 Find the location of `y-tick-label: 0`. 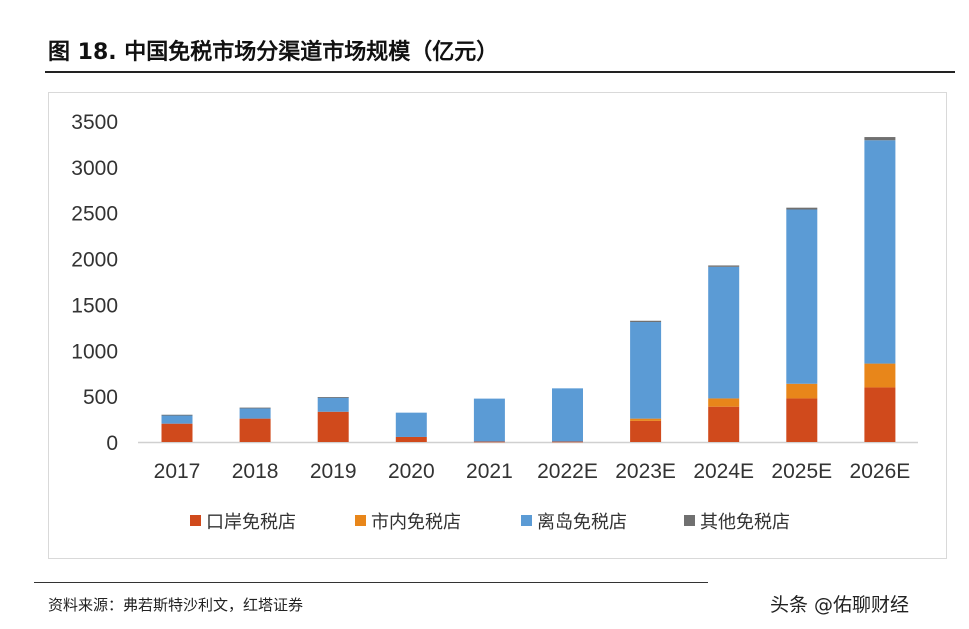

y-tick-label: 0 is located at coordinates (112, 443).